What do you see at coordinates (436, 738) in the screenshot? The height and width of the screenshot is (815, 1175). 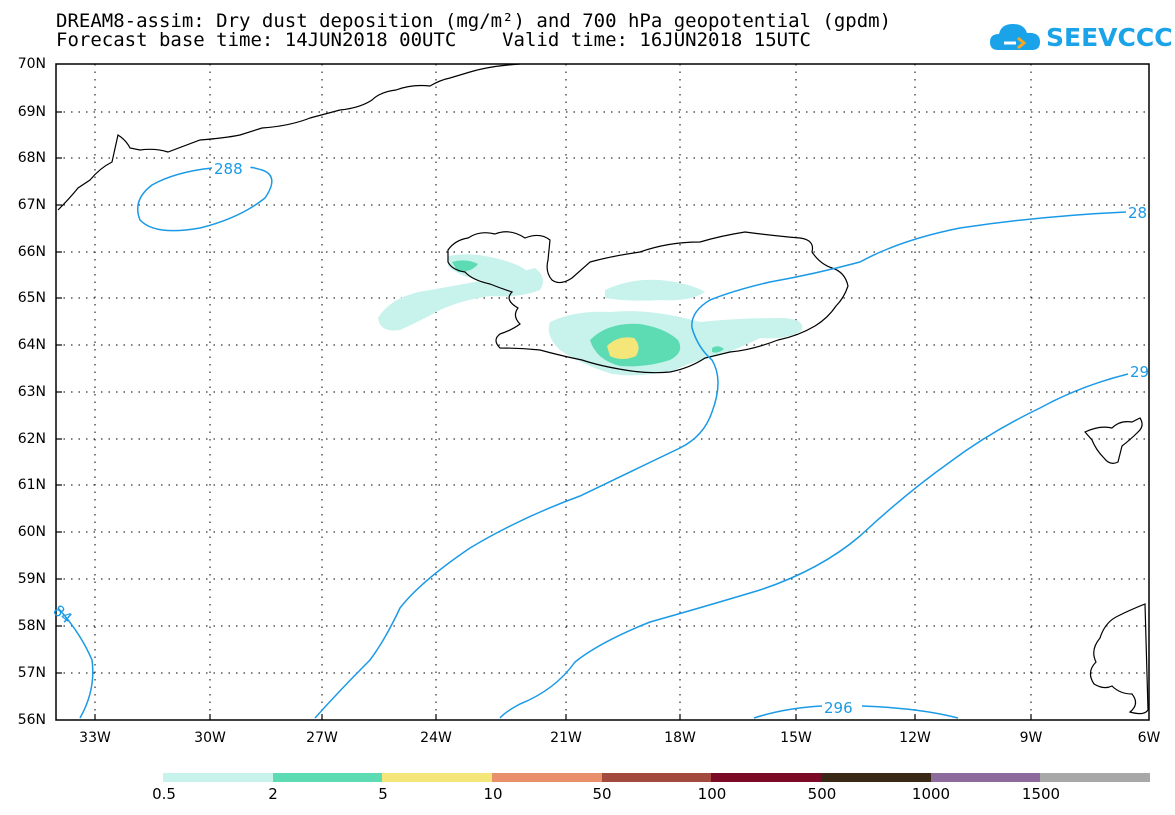 I see `lon-label: 24W` at bounding box center [436, 738].